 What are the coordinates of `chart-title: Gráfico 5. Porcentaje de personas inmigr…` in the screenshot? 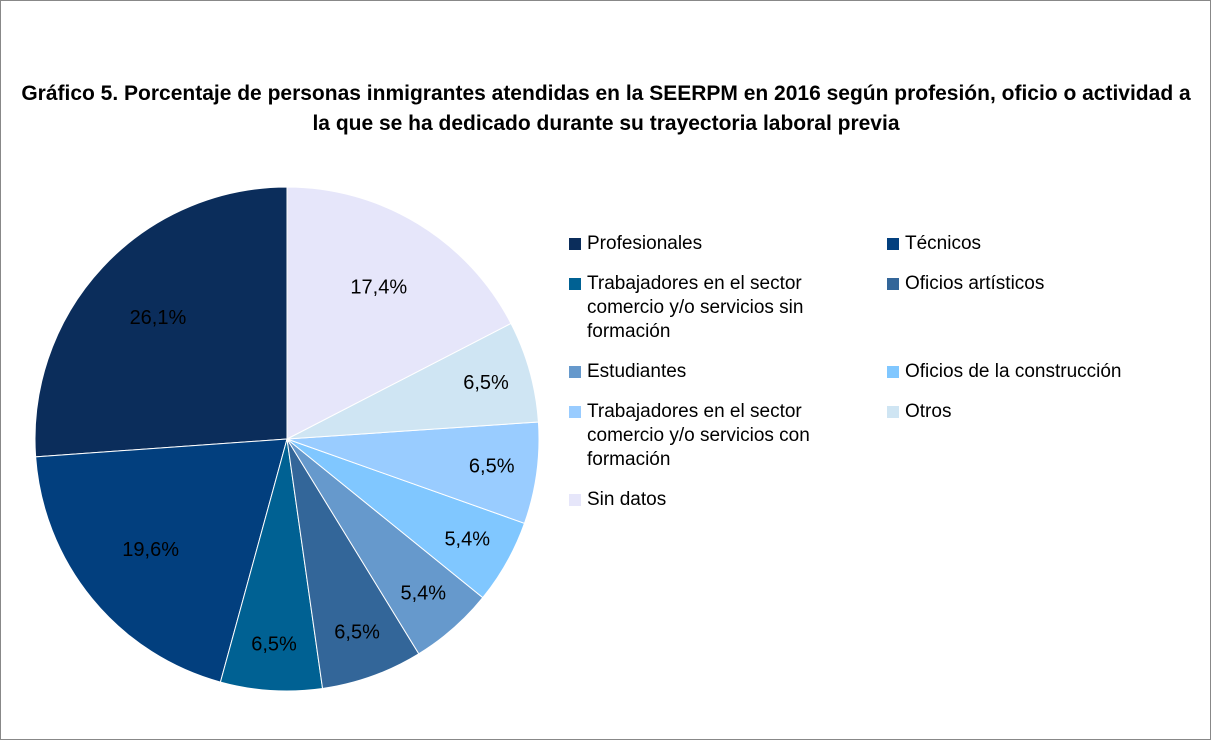 It's located at (606, 108).